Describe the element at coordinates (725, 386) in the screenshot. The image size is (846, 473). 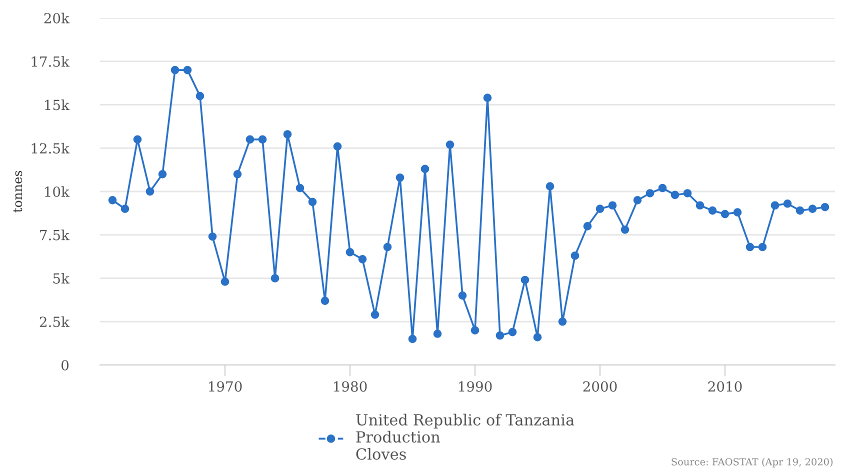
I see `x-tick-label: 2010` at that location.